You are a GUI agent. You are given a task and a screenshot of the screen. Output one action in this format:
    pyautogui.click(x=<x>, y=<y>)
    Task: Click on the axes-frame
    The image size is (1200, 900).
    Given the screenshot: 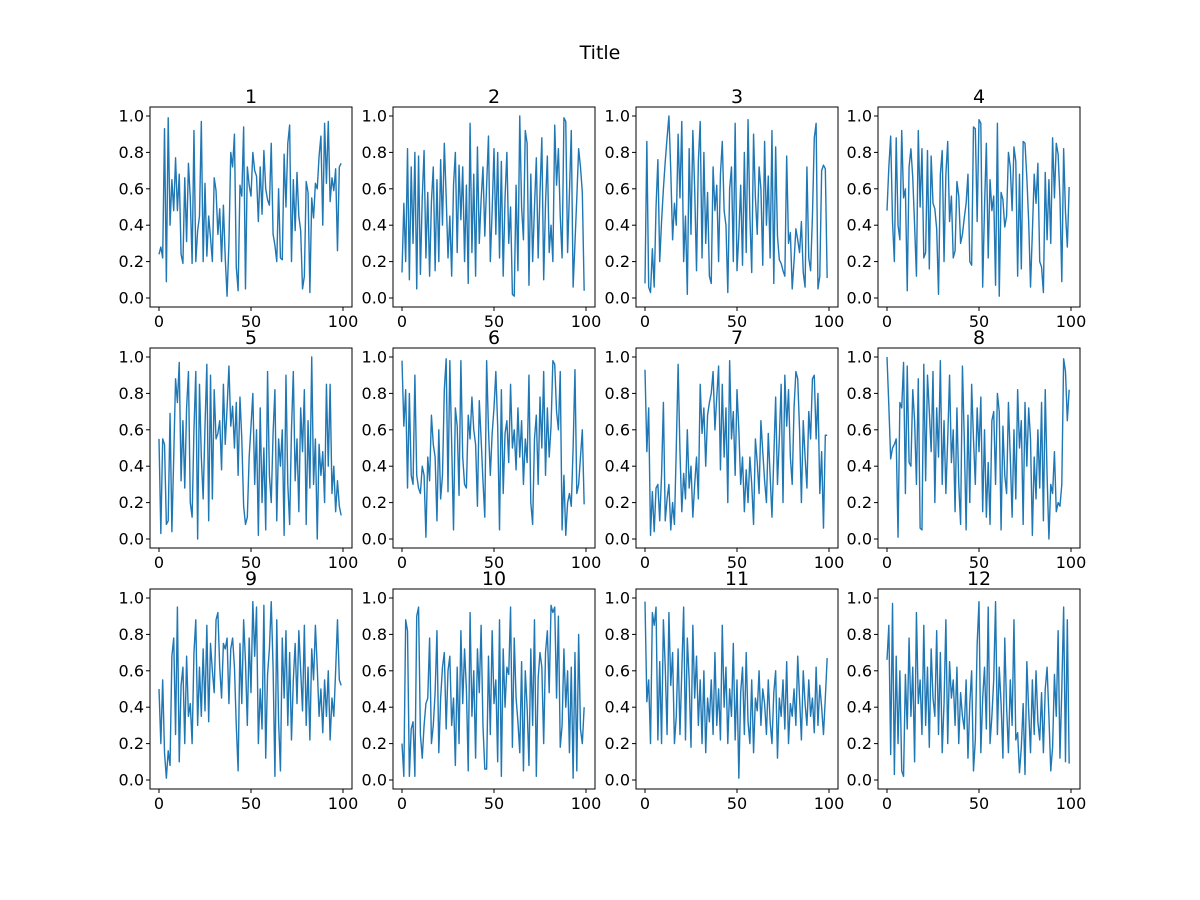 What is the action you would take?
    pyautogui.click(x=494, y=207)
    